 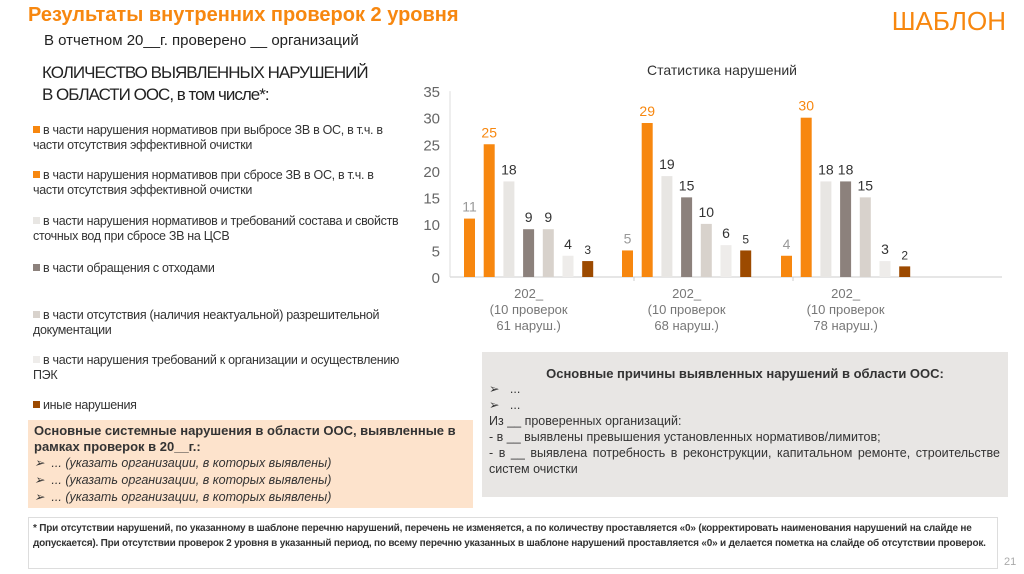 What do you see at coordinates (585, 421) in the screenshot?
I see `causes-line: Из __ проверенных организаций:` at bounding box center [585, 421].